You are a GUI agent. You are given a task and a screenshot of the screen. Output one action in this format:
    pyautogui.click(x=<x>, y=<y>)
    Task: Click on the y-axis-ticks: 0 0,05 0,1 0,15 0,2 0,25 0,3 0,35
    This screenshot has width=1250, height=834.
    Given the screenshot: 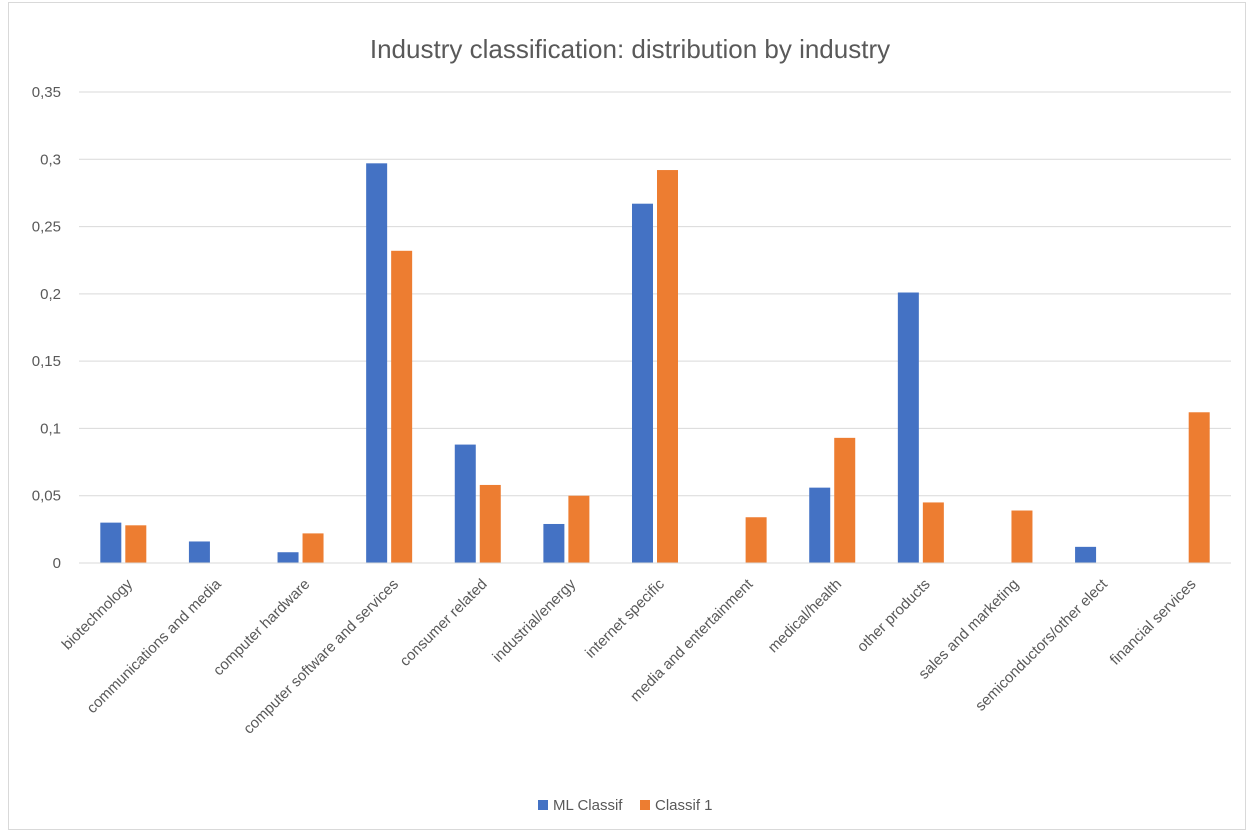 What is the action you would take?
    pyautogui.click(x=46, y=328)
    